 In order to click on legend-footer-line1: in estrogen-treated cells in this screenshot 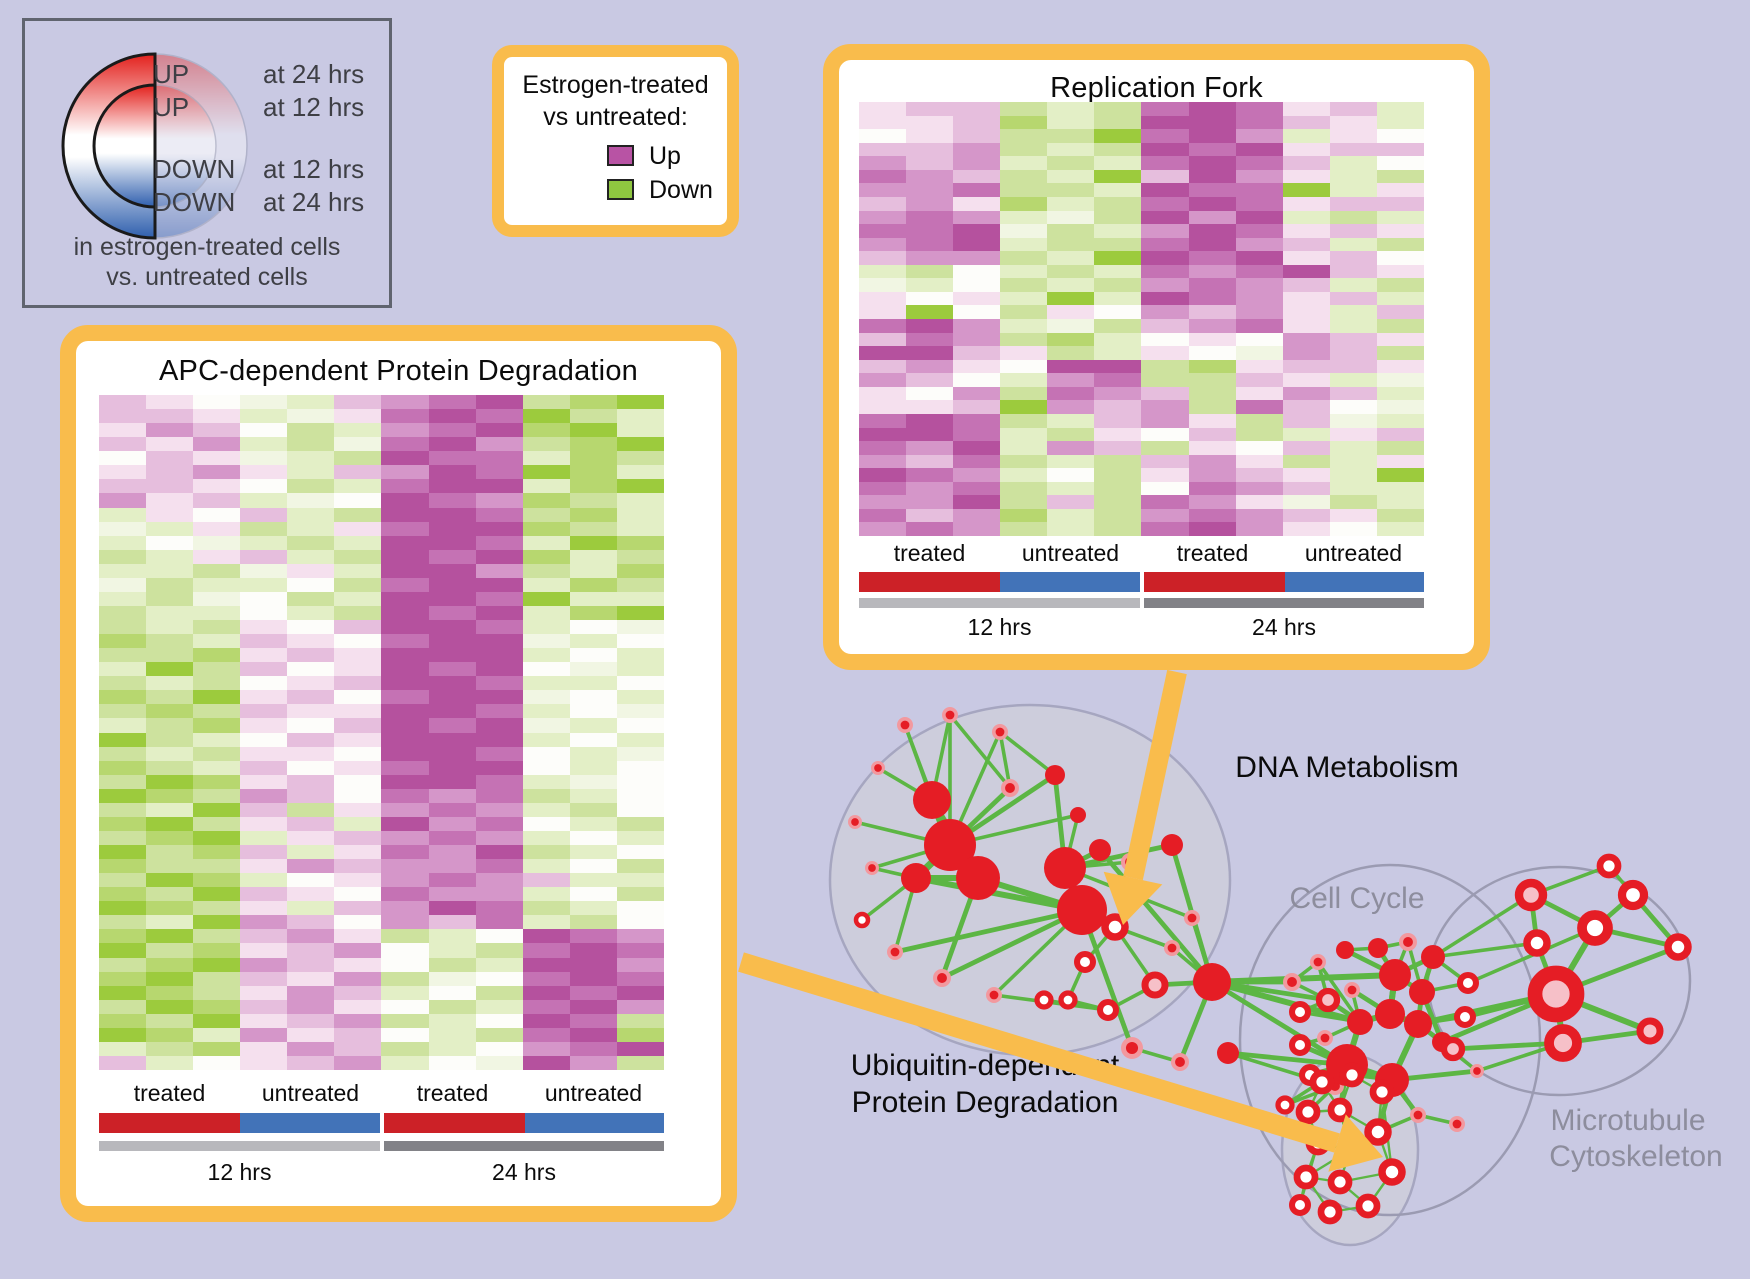, I will do `click(207, 247)`.